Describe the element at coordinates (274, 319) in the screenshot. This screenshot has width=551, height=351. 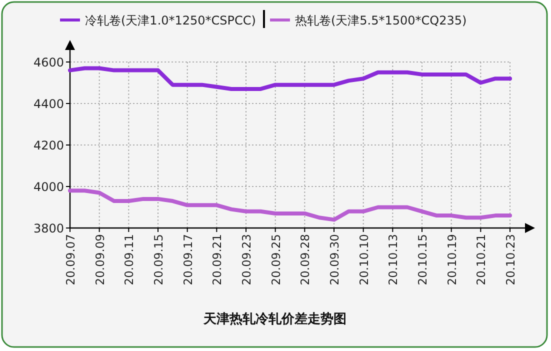
I see `text: 天津热轧冷轧价差走势图` at that location.